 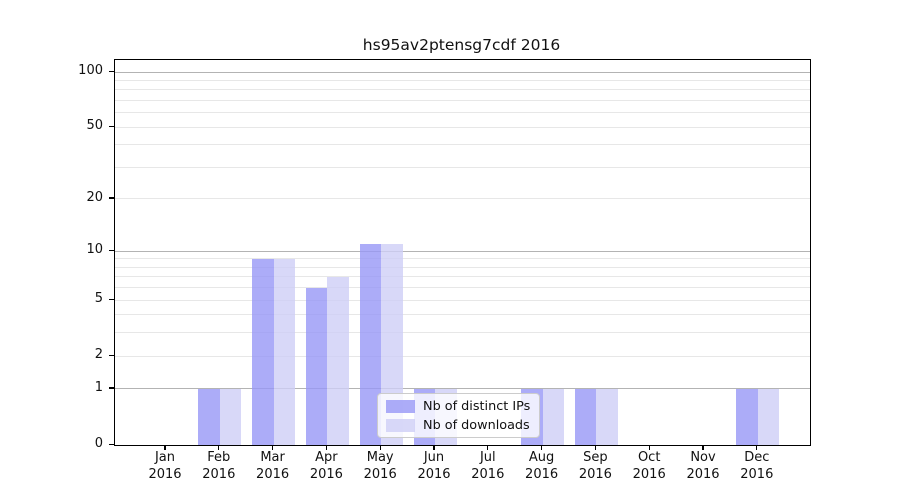 I want to click on x-tick-label: May 2016, so click(x=380, y=466).